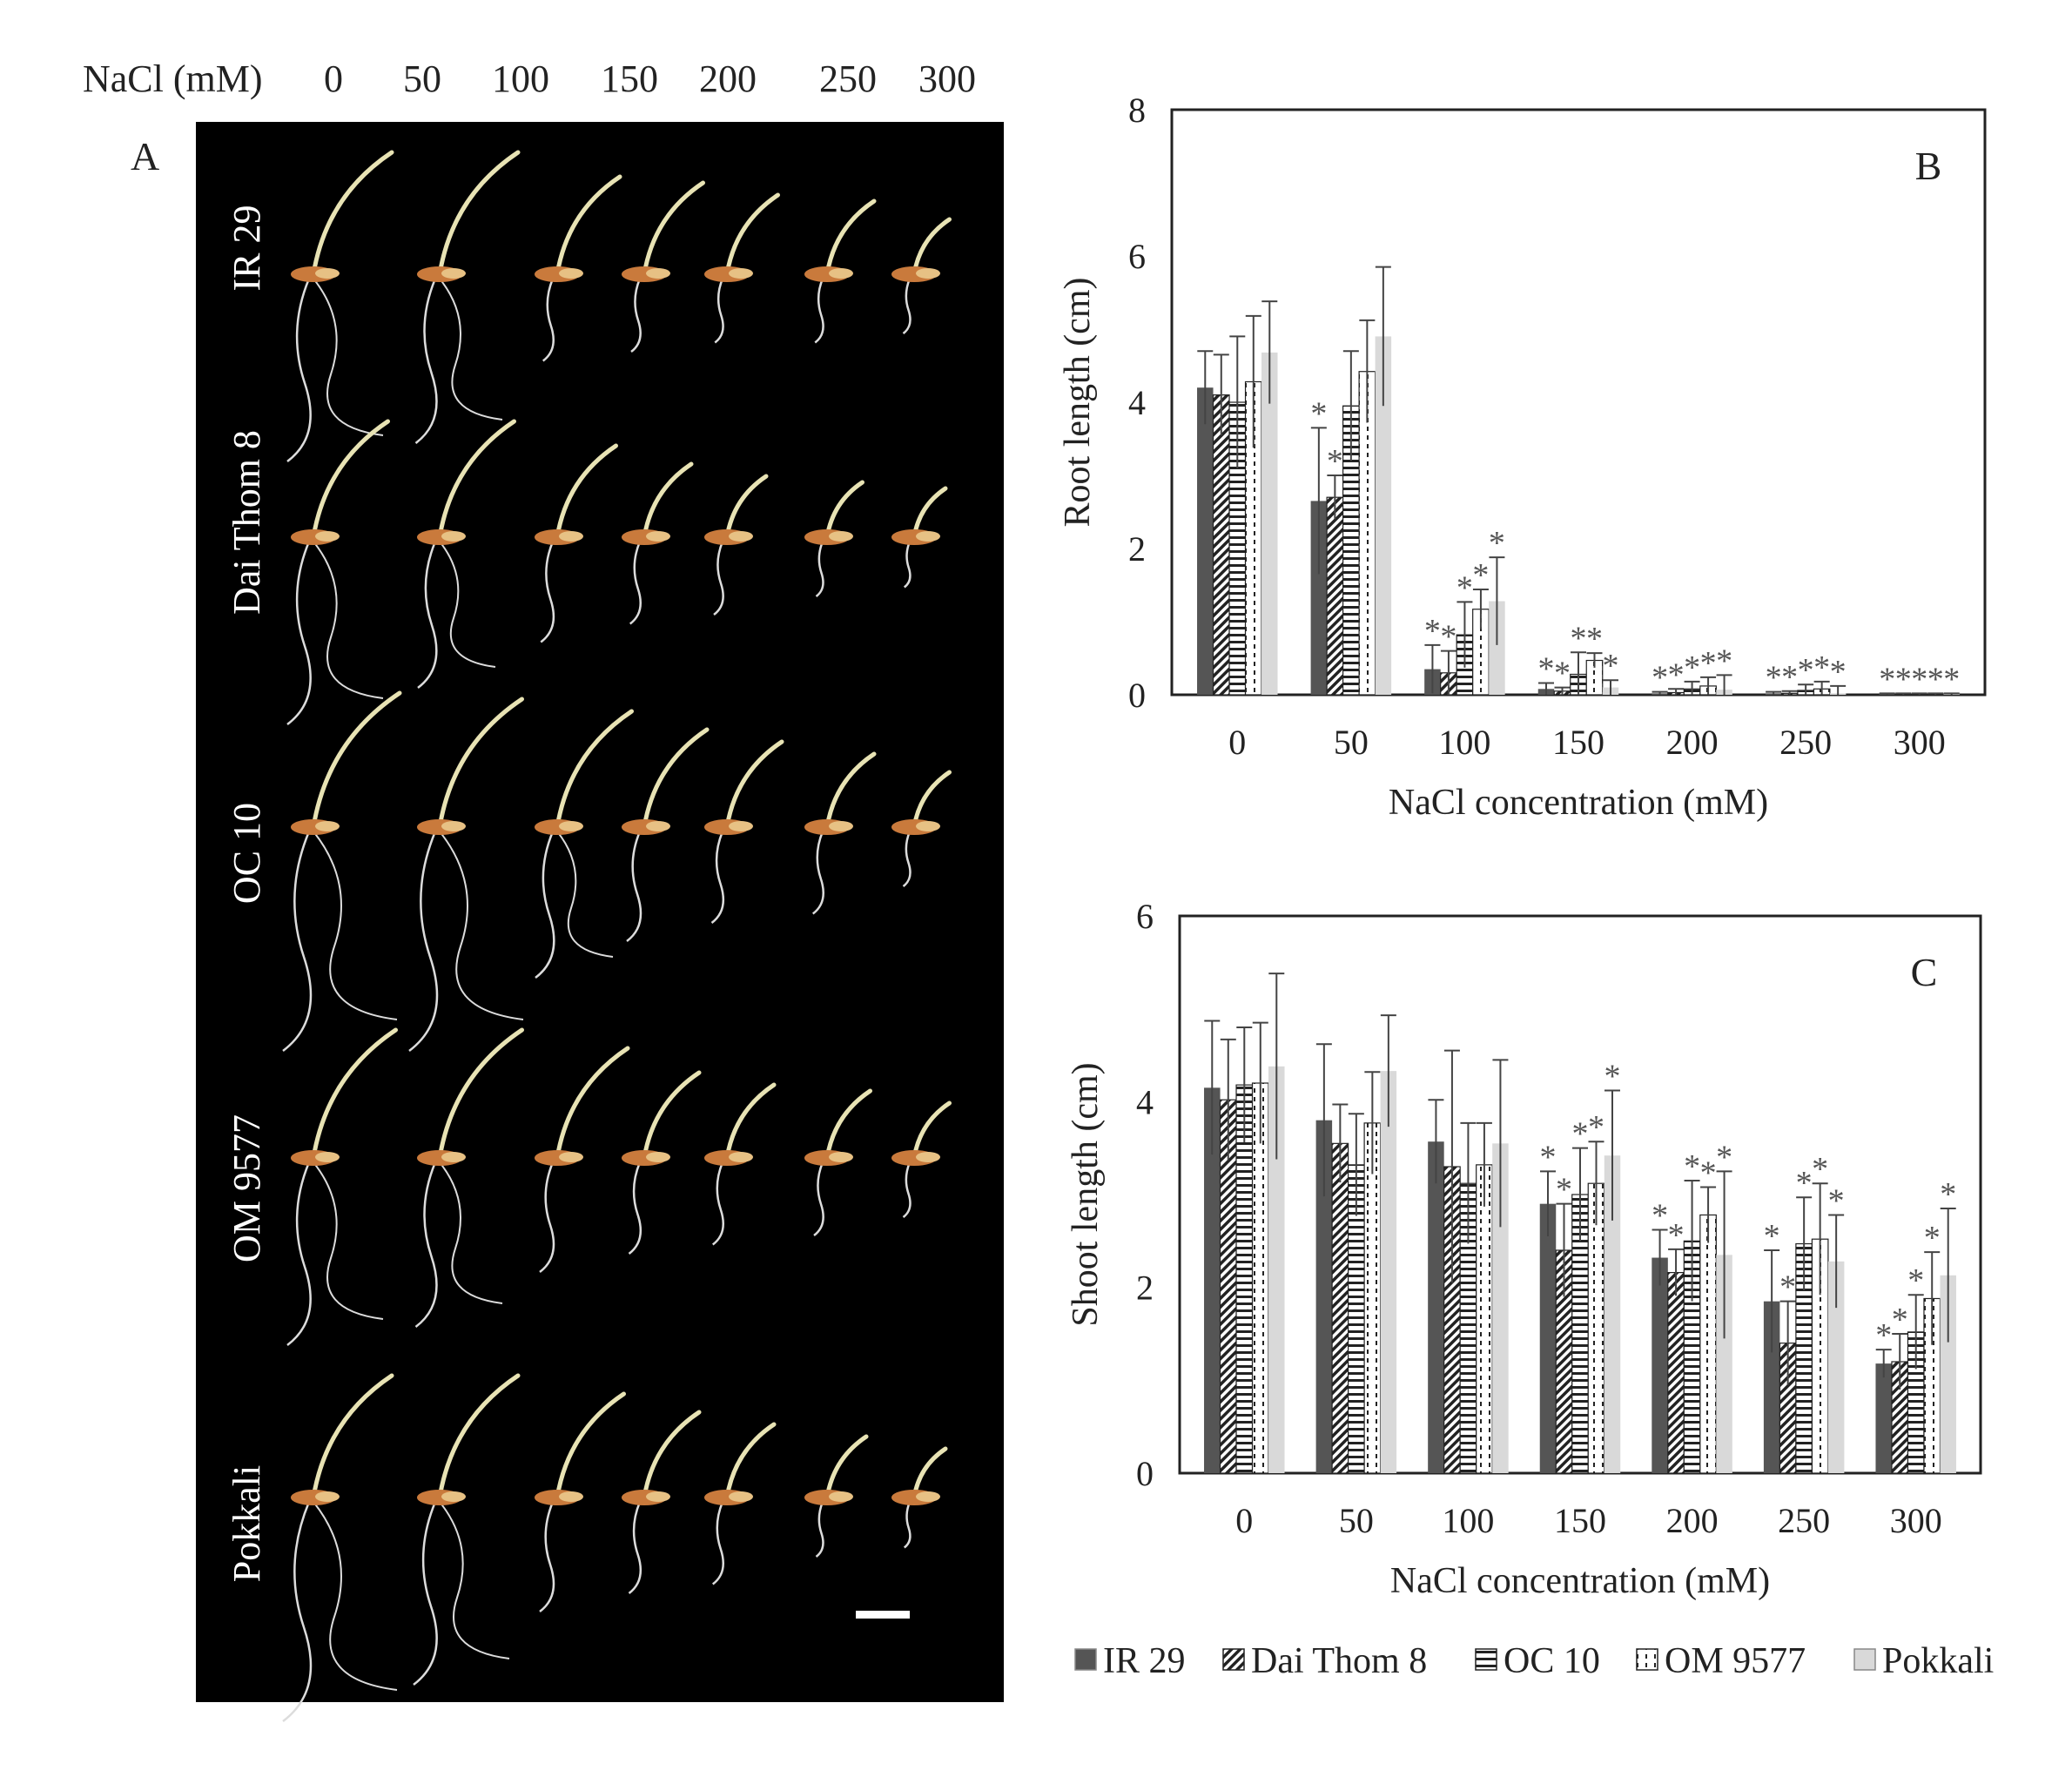 This screenshot has width=2072, height=1777. What do you see at coordinates (333, 78) in the screenshot?
I see `nacl-header-value: 0` at bounding box center [333, 78].